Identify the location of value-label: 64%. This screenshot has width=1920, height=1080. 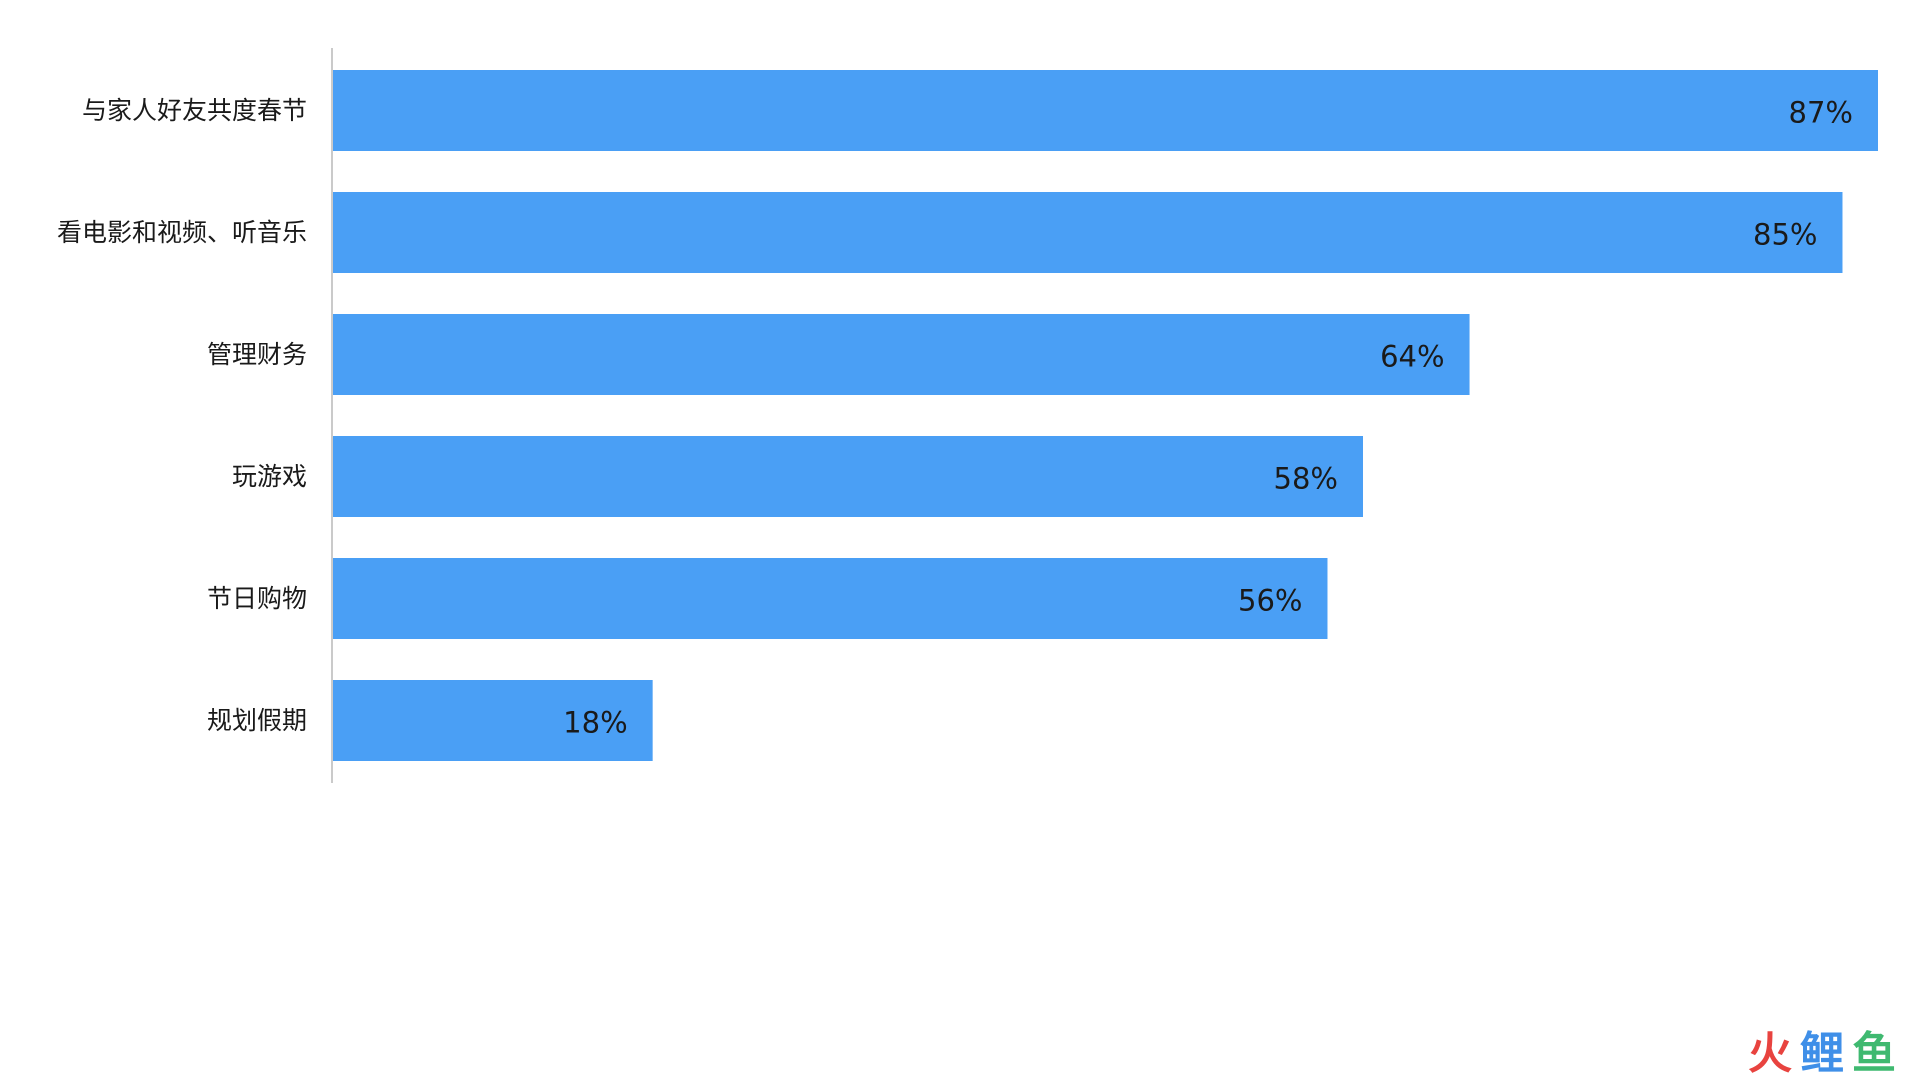
(1412, 357).